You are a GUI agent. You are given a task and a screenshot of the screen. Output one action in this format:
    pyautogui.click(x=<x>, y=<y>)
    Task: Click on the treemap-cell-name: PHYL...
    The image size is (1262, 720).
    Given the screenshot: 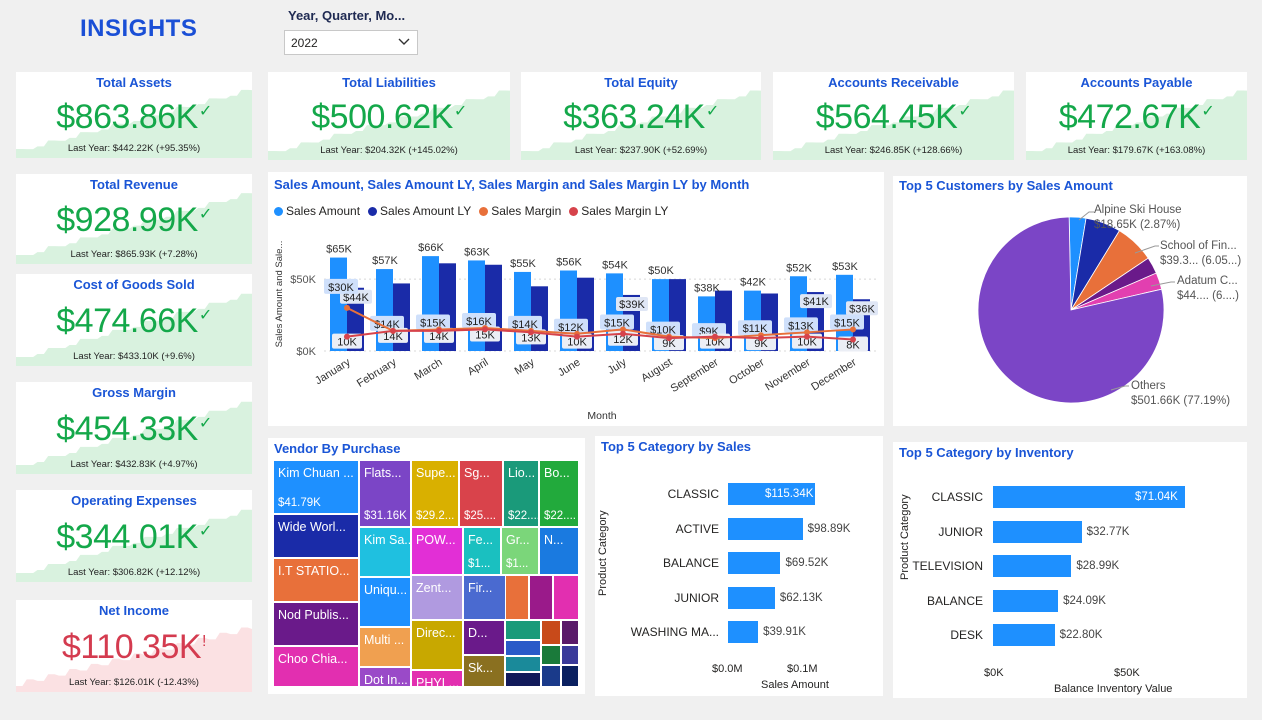 What is the action you would take?
    pyautogui.click(x=438, y=681)
    